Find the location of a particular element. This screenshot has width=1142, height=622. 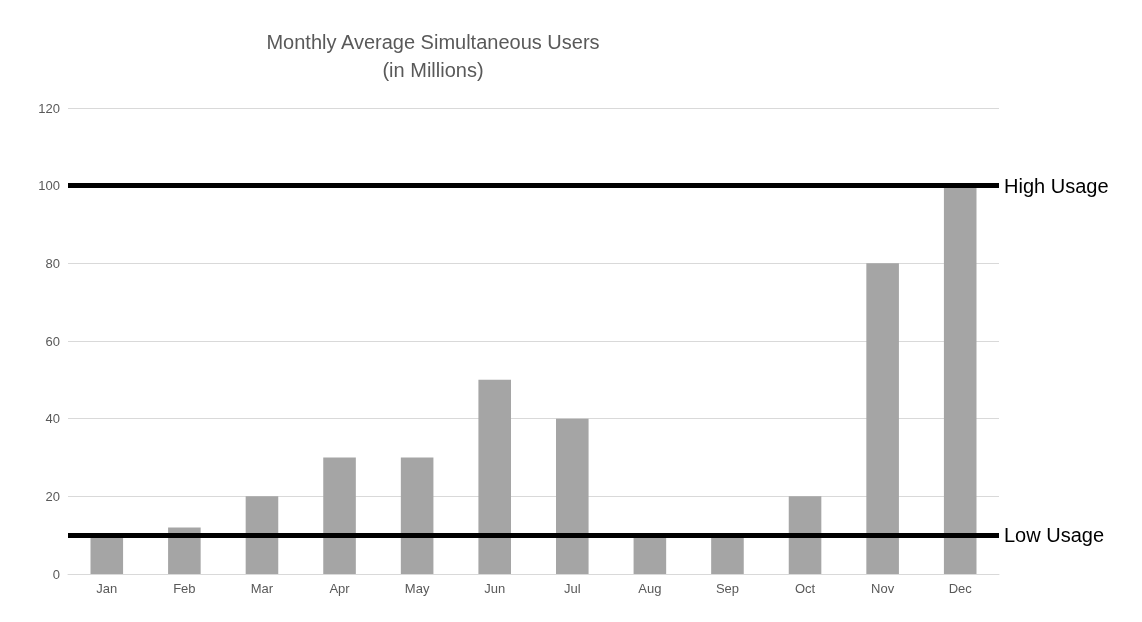

x-tick-label: Apr is located at coordinates (340, 588).